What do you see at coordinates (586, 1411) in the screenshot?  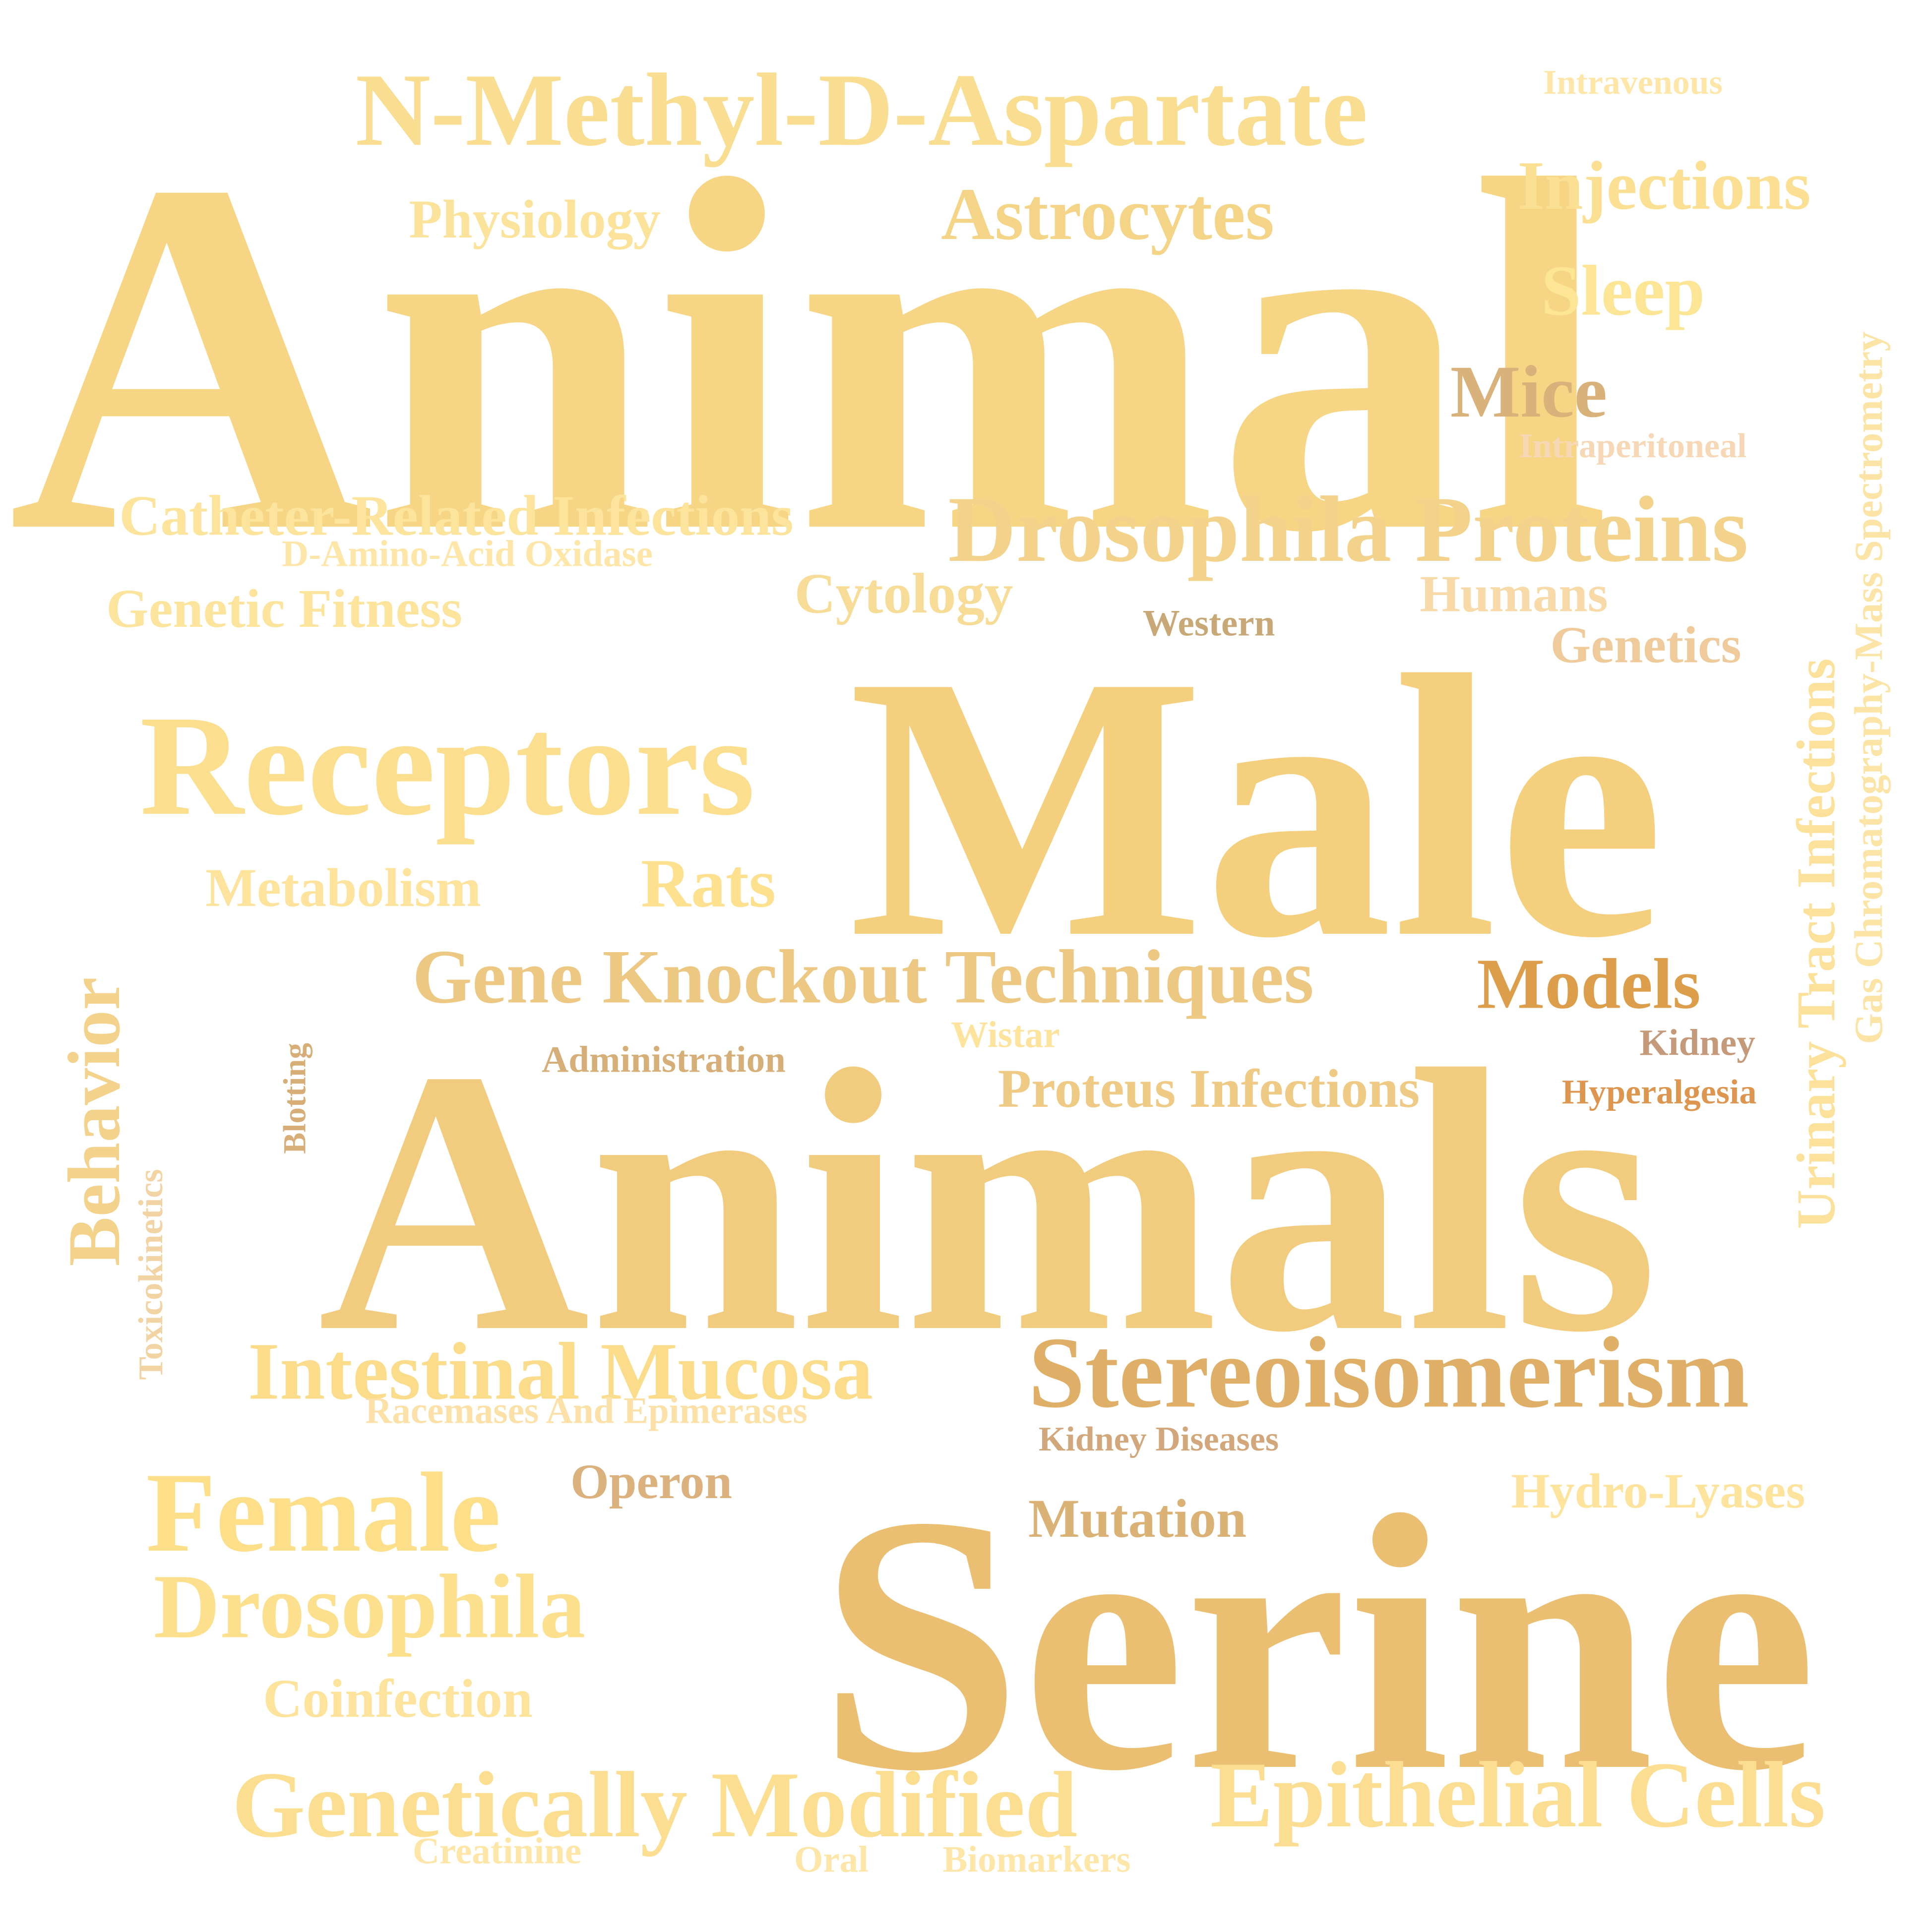 I see `word-racemases-and-epimerases: Racemases And Epimerases` at bounding box center [586, 1411].